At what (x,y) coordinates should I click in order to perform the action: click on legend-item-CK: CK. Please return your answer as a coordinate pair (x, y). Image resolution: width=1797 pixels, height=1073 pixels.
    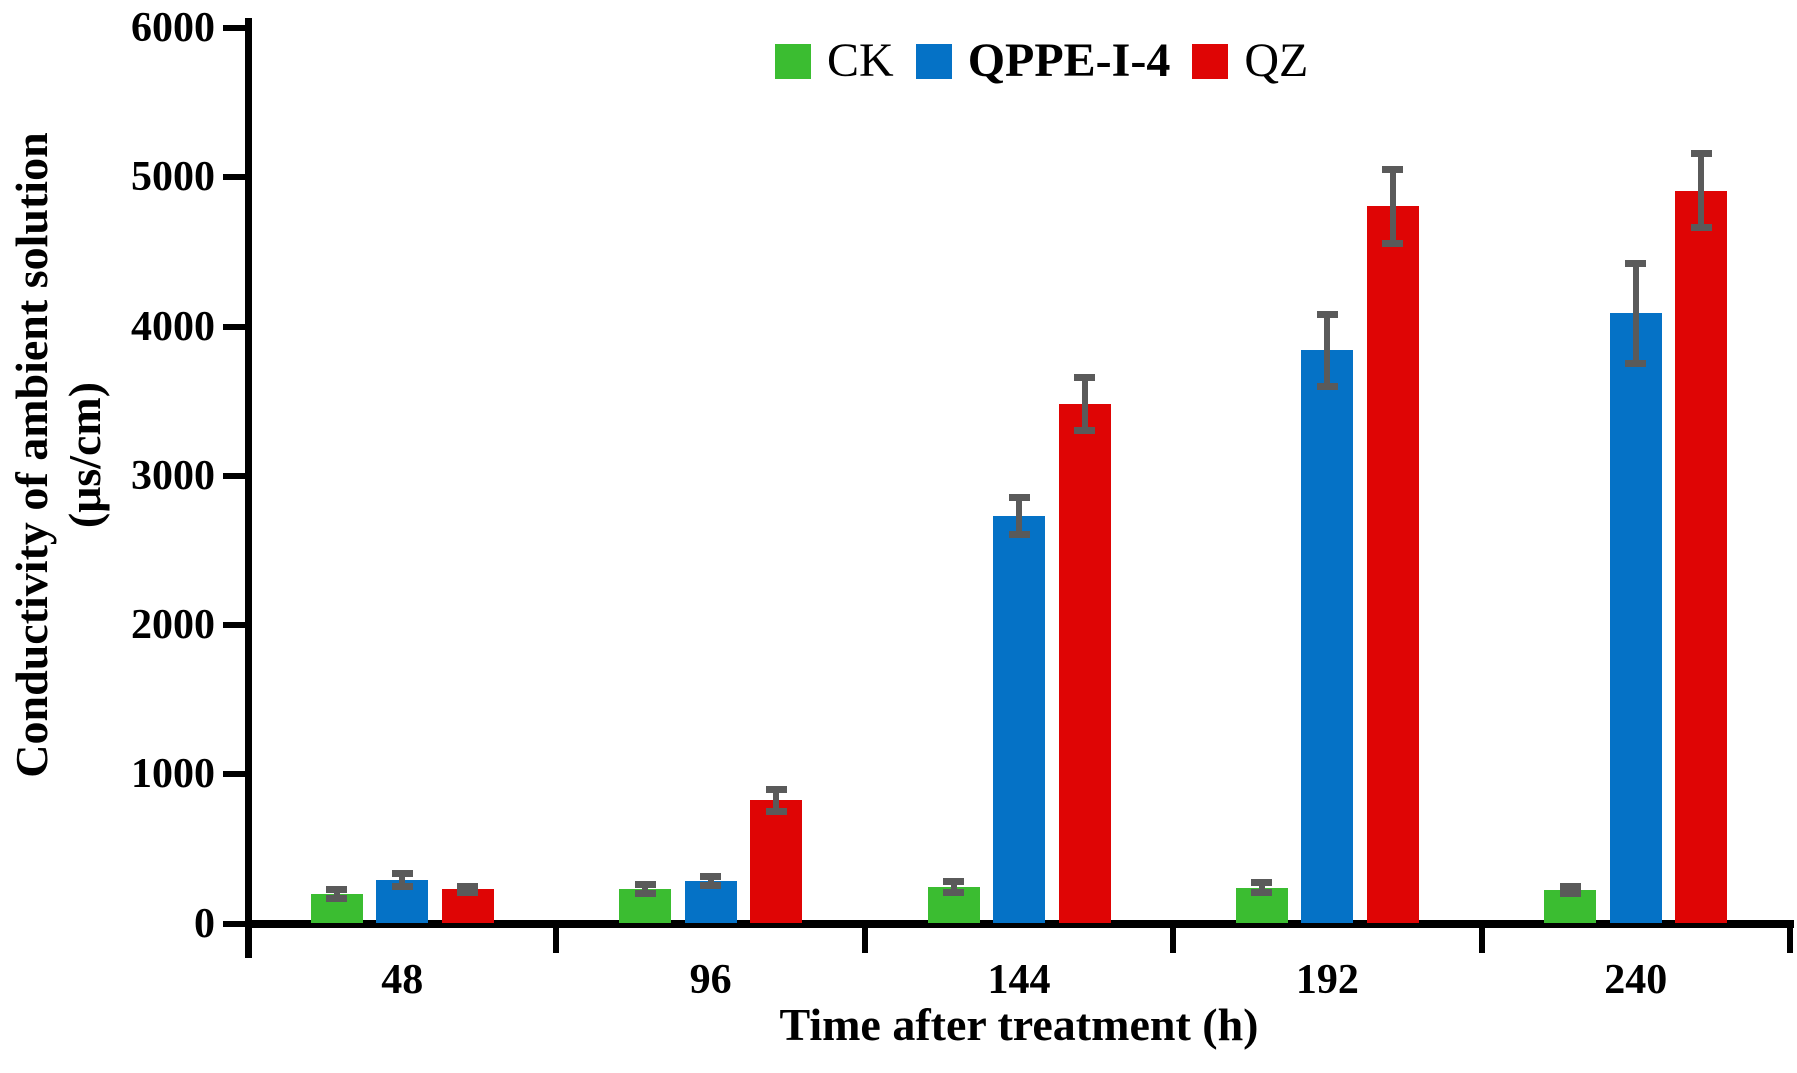
    Looking at the image, I should click on (834, 61).